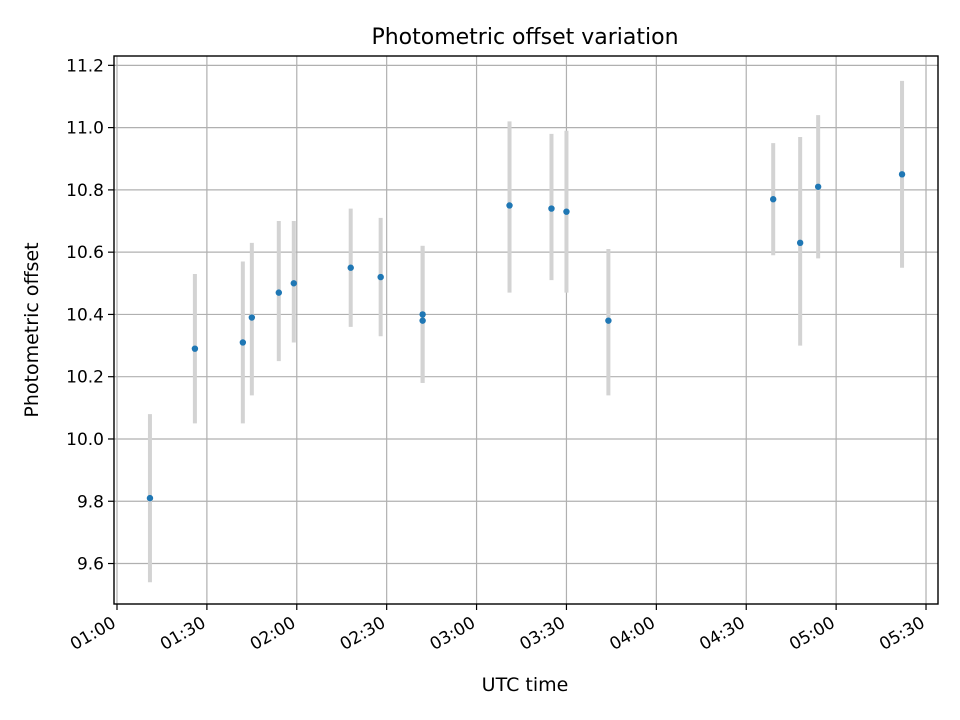 Image resolution: width=960 pixels, height=720 pixels. Describe the element at coordinates (85, 315) in the screenshot. I see `y-tick-label: 10.4` at that location.